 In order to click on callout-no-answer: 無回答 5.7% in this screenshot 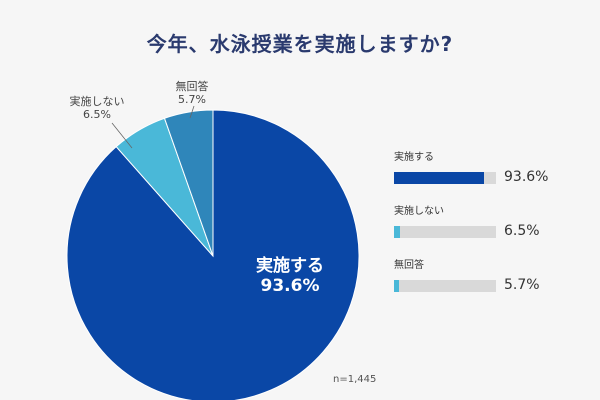, I will do `click(192, 93)`.